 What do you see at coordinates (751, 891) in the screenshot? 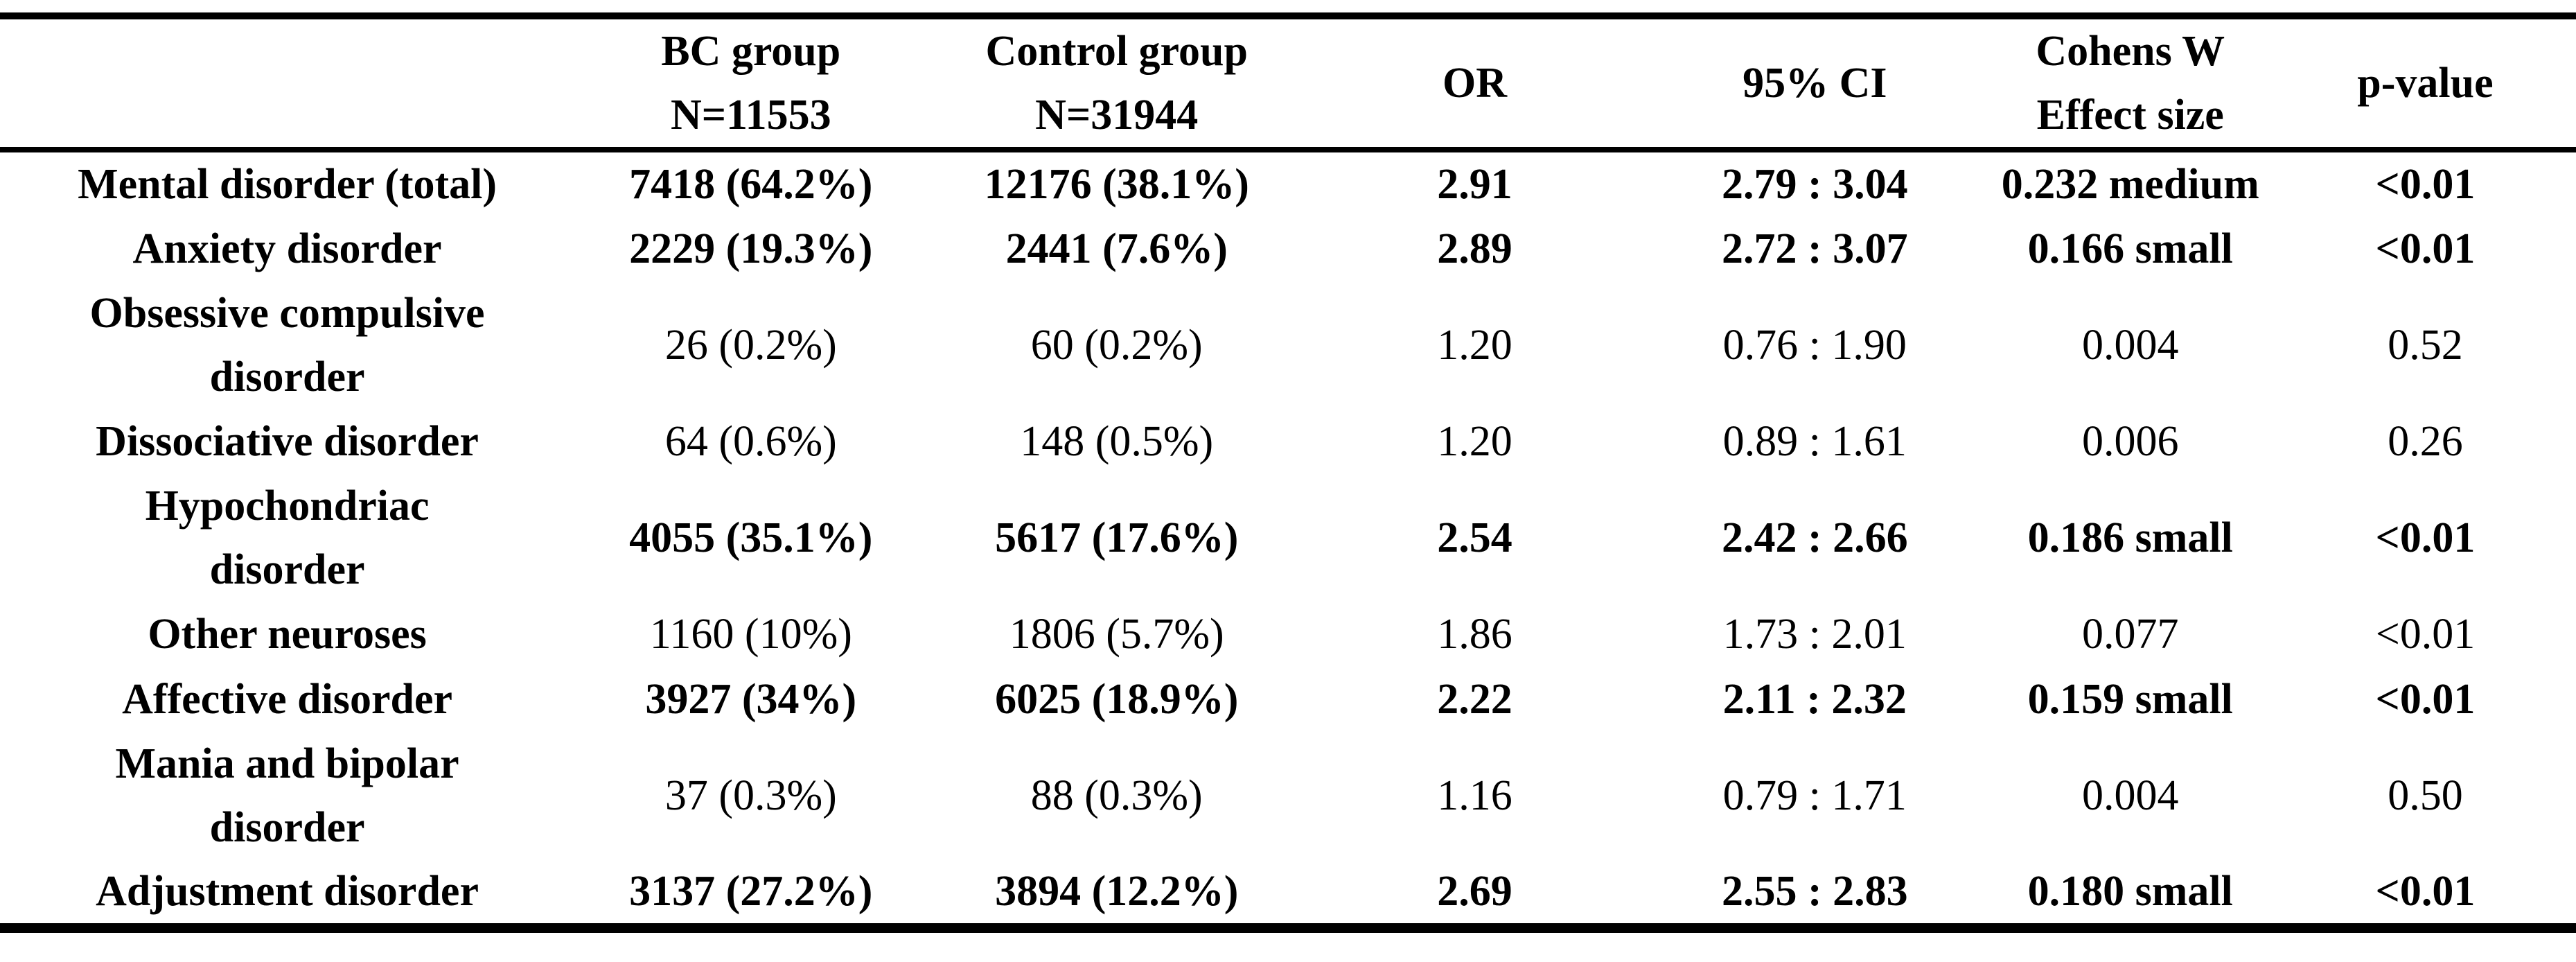
I see `bc-group-cell: 3137 (27.2%)` at bounding box center [751, 891].